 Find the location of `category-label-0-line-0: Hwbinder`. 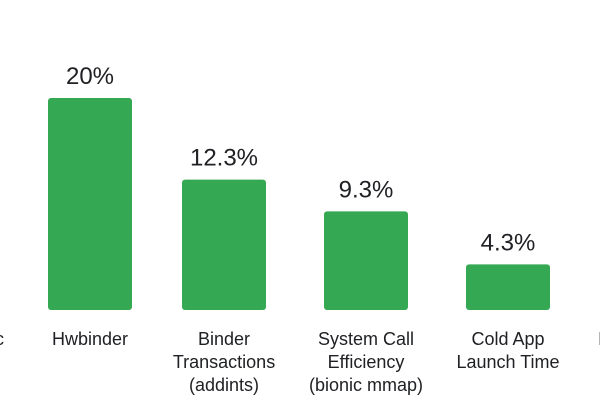

category-label-0-line-0: Hwbinder is located at coordinates (90, 339).